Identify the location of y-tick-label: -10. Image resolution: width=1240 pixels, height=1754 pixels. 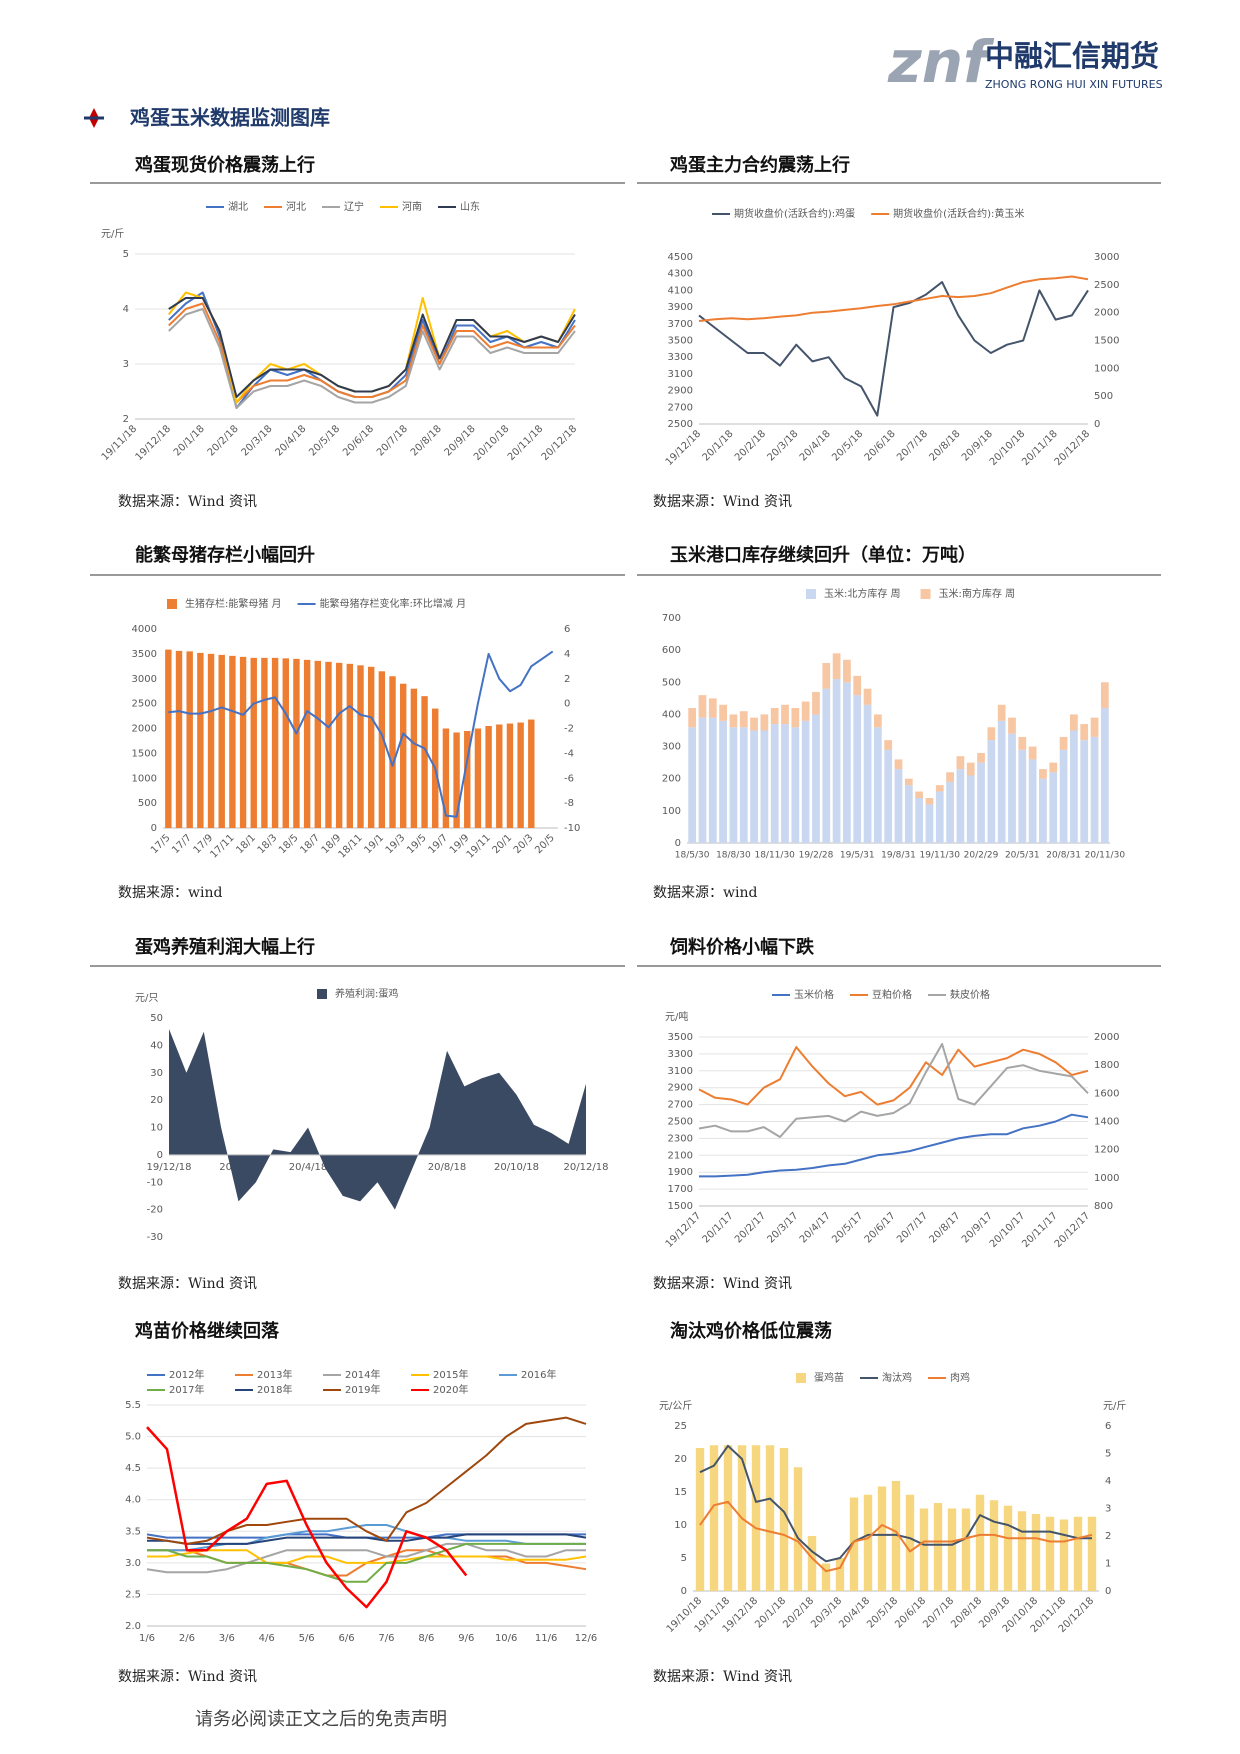
(155, 1182).